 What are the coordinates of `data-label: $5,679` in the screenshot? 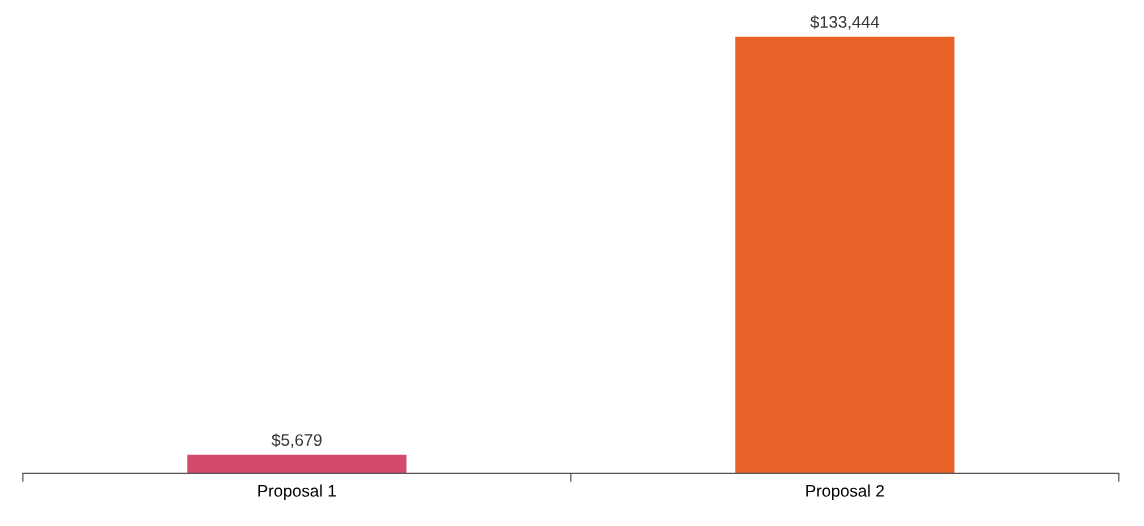 It's located at (296, 440).